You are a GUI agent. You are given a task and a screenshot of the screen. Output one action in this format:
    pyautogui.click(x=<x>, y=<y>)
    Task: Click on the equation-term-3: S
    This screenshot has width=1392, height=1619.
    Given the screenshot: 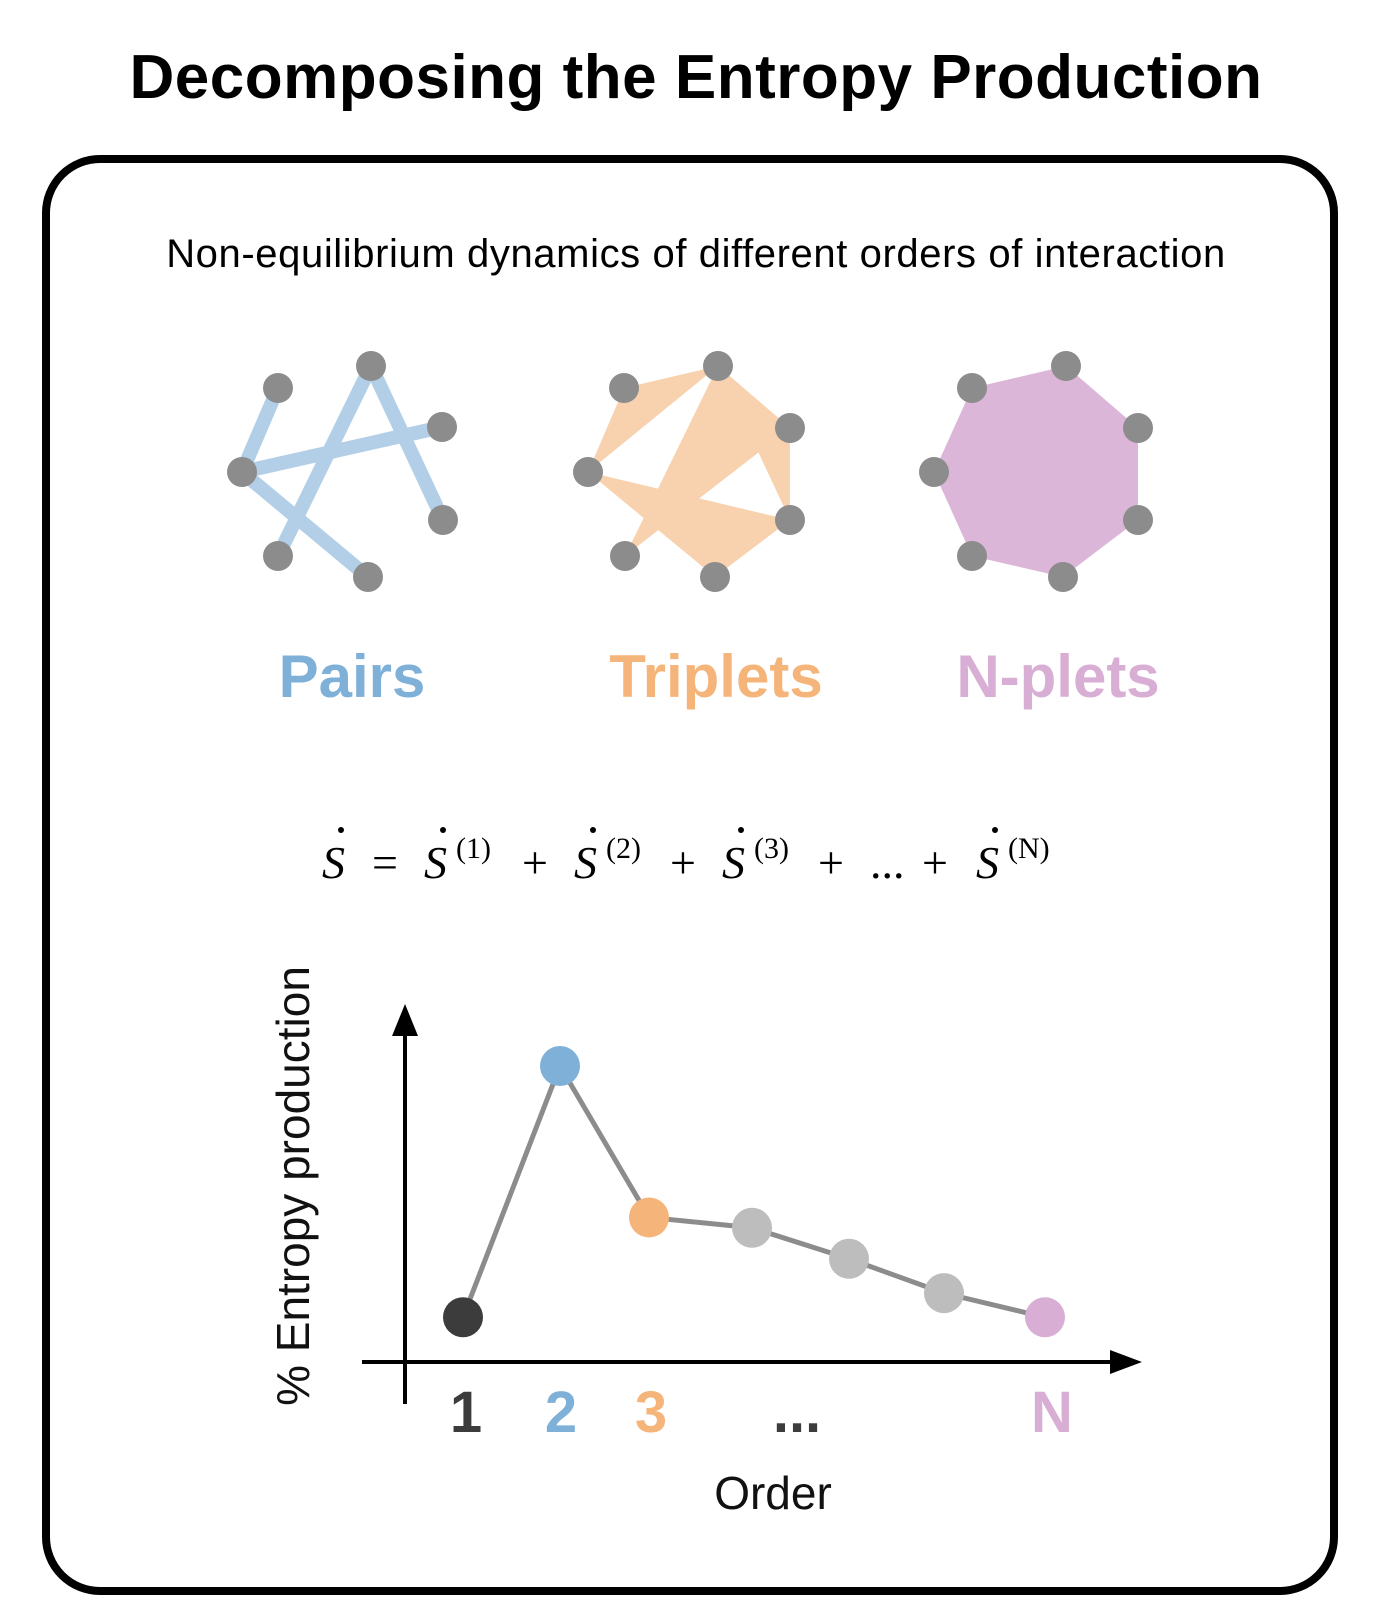 What is the action you would take?
    pyautogui.click(x=733, y=862)
    